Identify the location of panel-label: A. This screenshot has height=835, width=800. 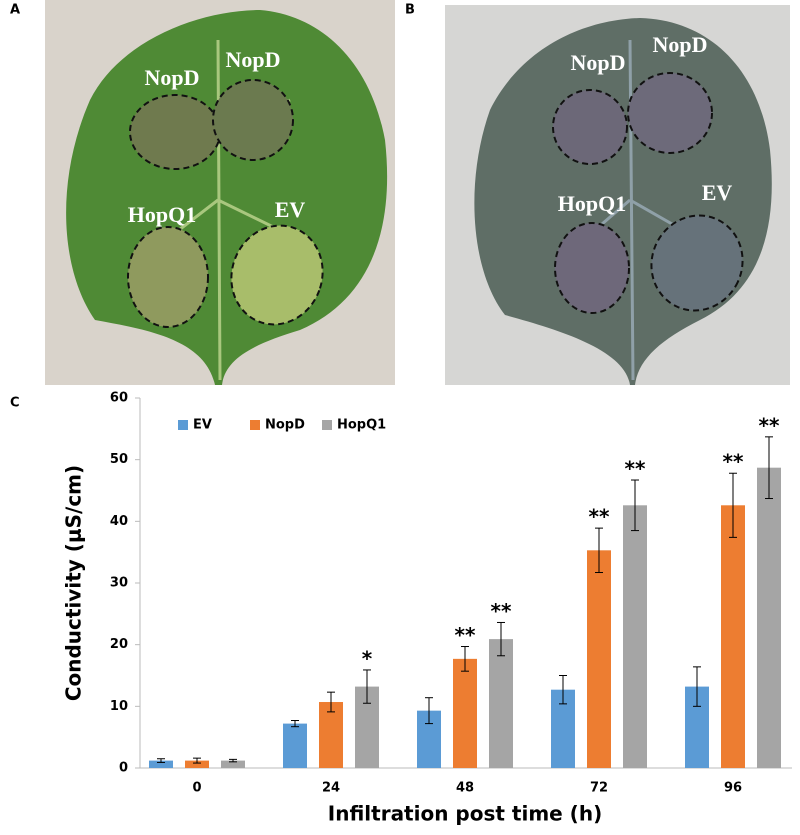
(15, 10).